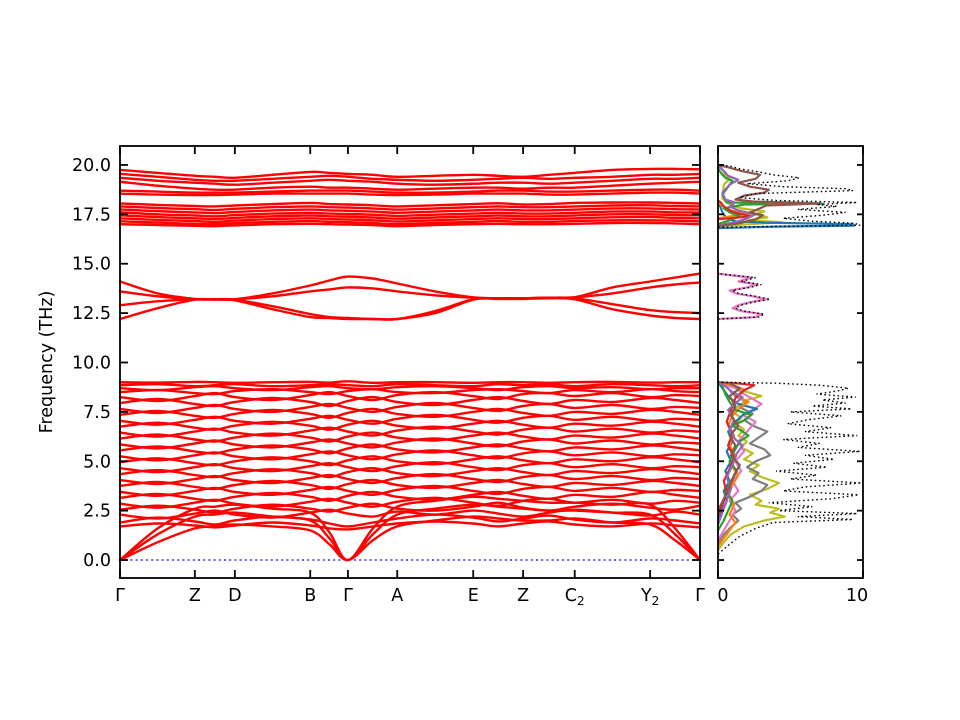 The width and height of the screenshot is (960, 720). What do you see at coordinates (649, 597) in the screenshot?
I see `kpoint-label: Y2` at bounding box center [649, 597].